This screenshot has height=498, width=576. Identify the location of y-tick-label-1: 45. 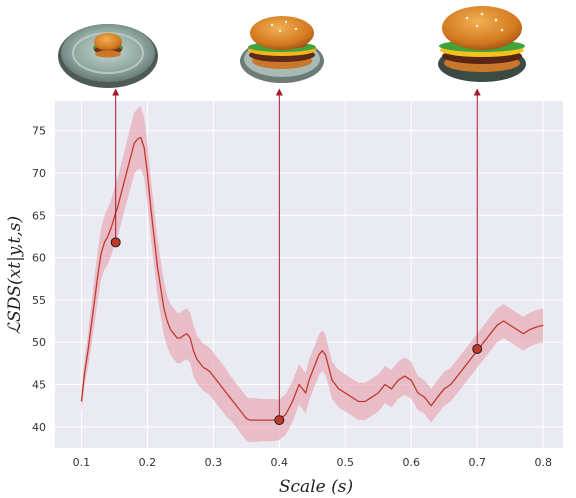
(39, 385).